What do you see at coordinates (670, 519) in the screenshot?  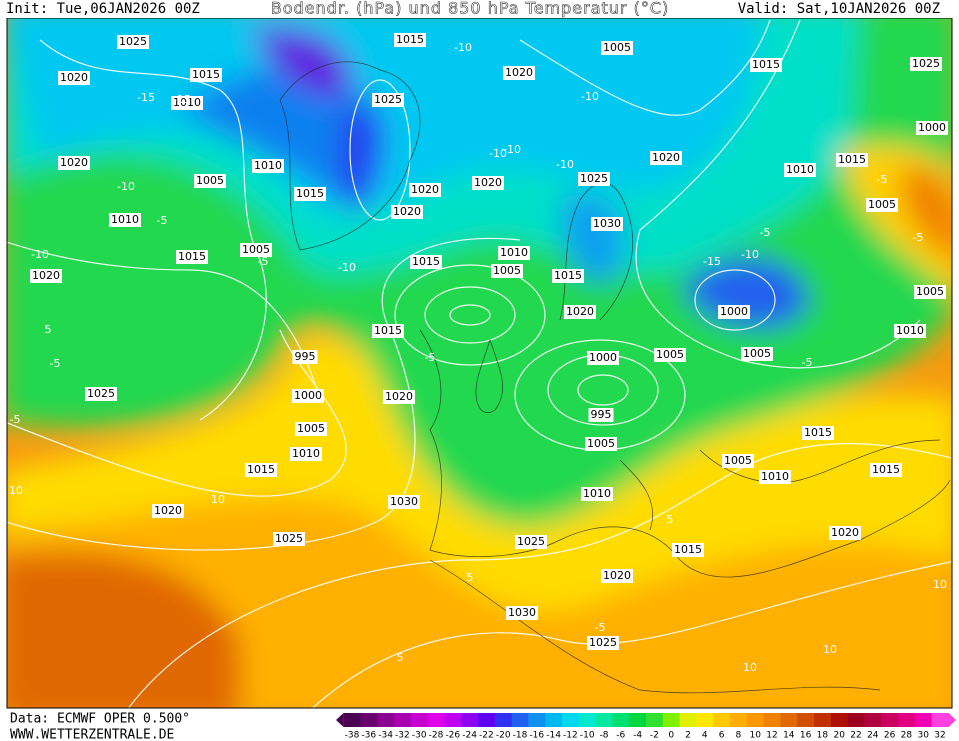 I see `temperature-label: 5` at bounding box center [670, 519].